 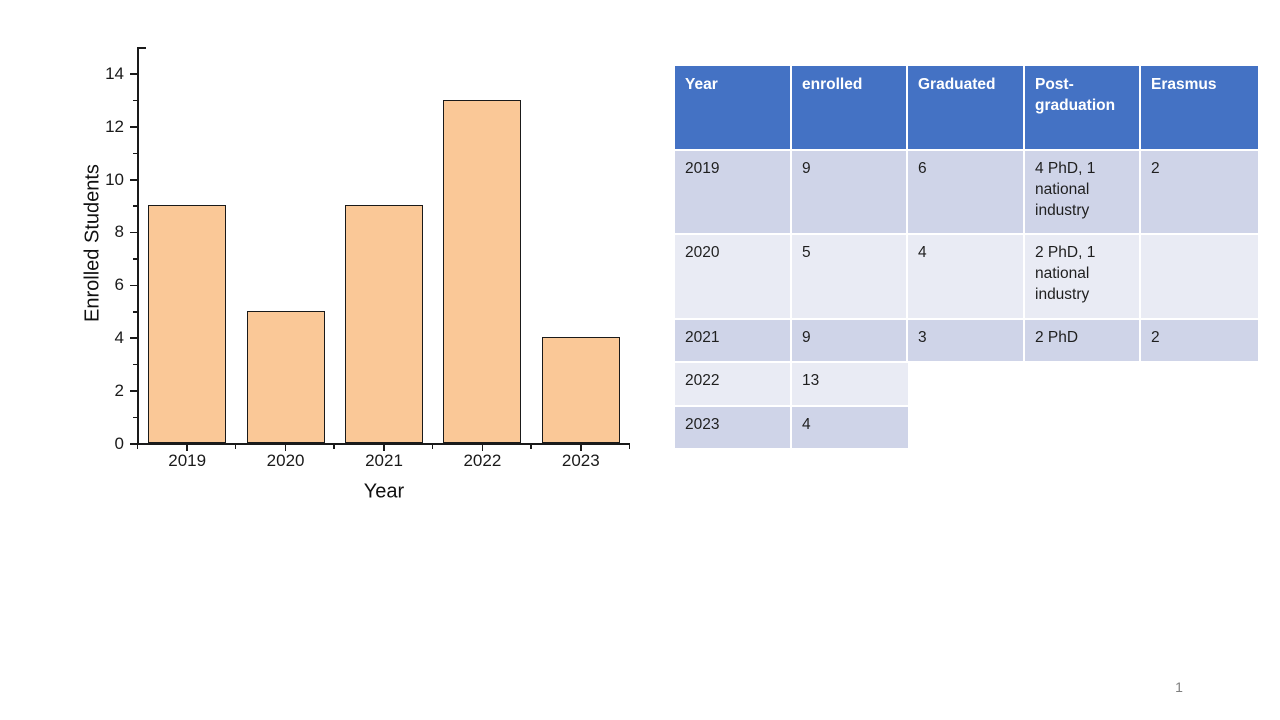 What do you see at coordinates (187, 324) in the screenshot?
I see `bar-2019` at bounding box center [187, 324].